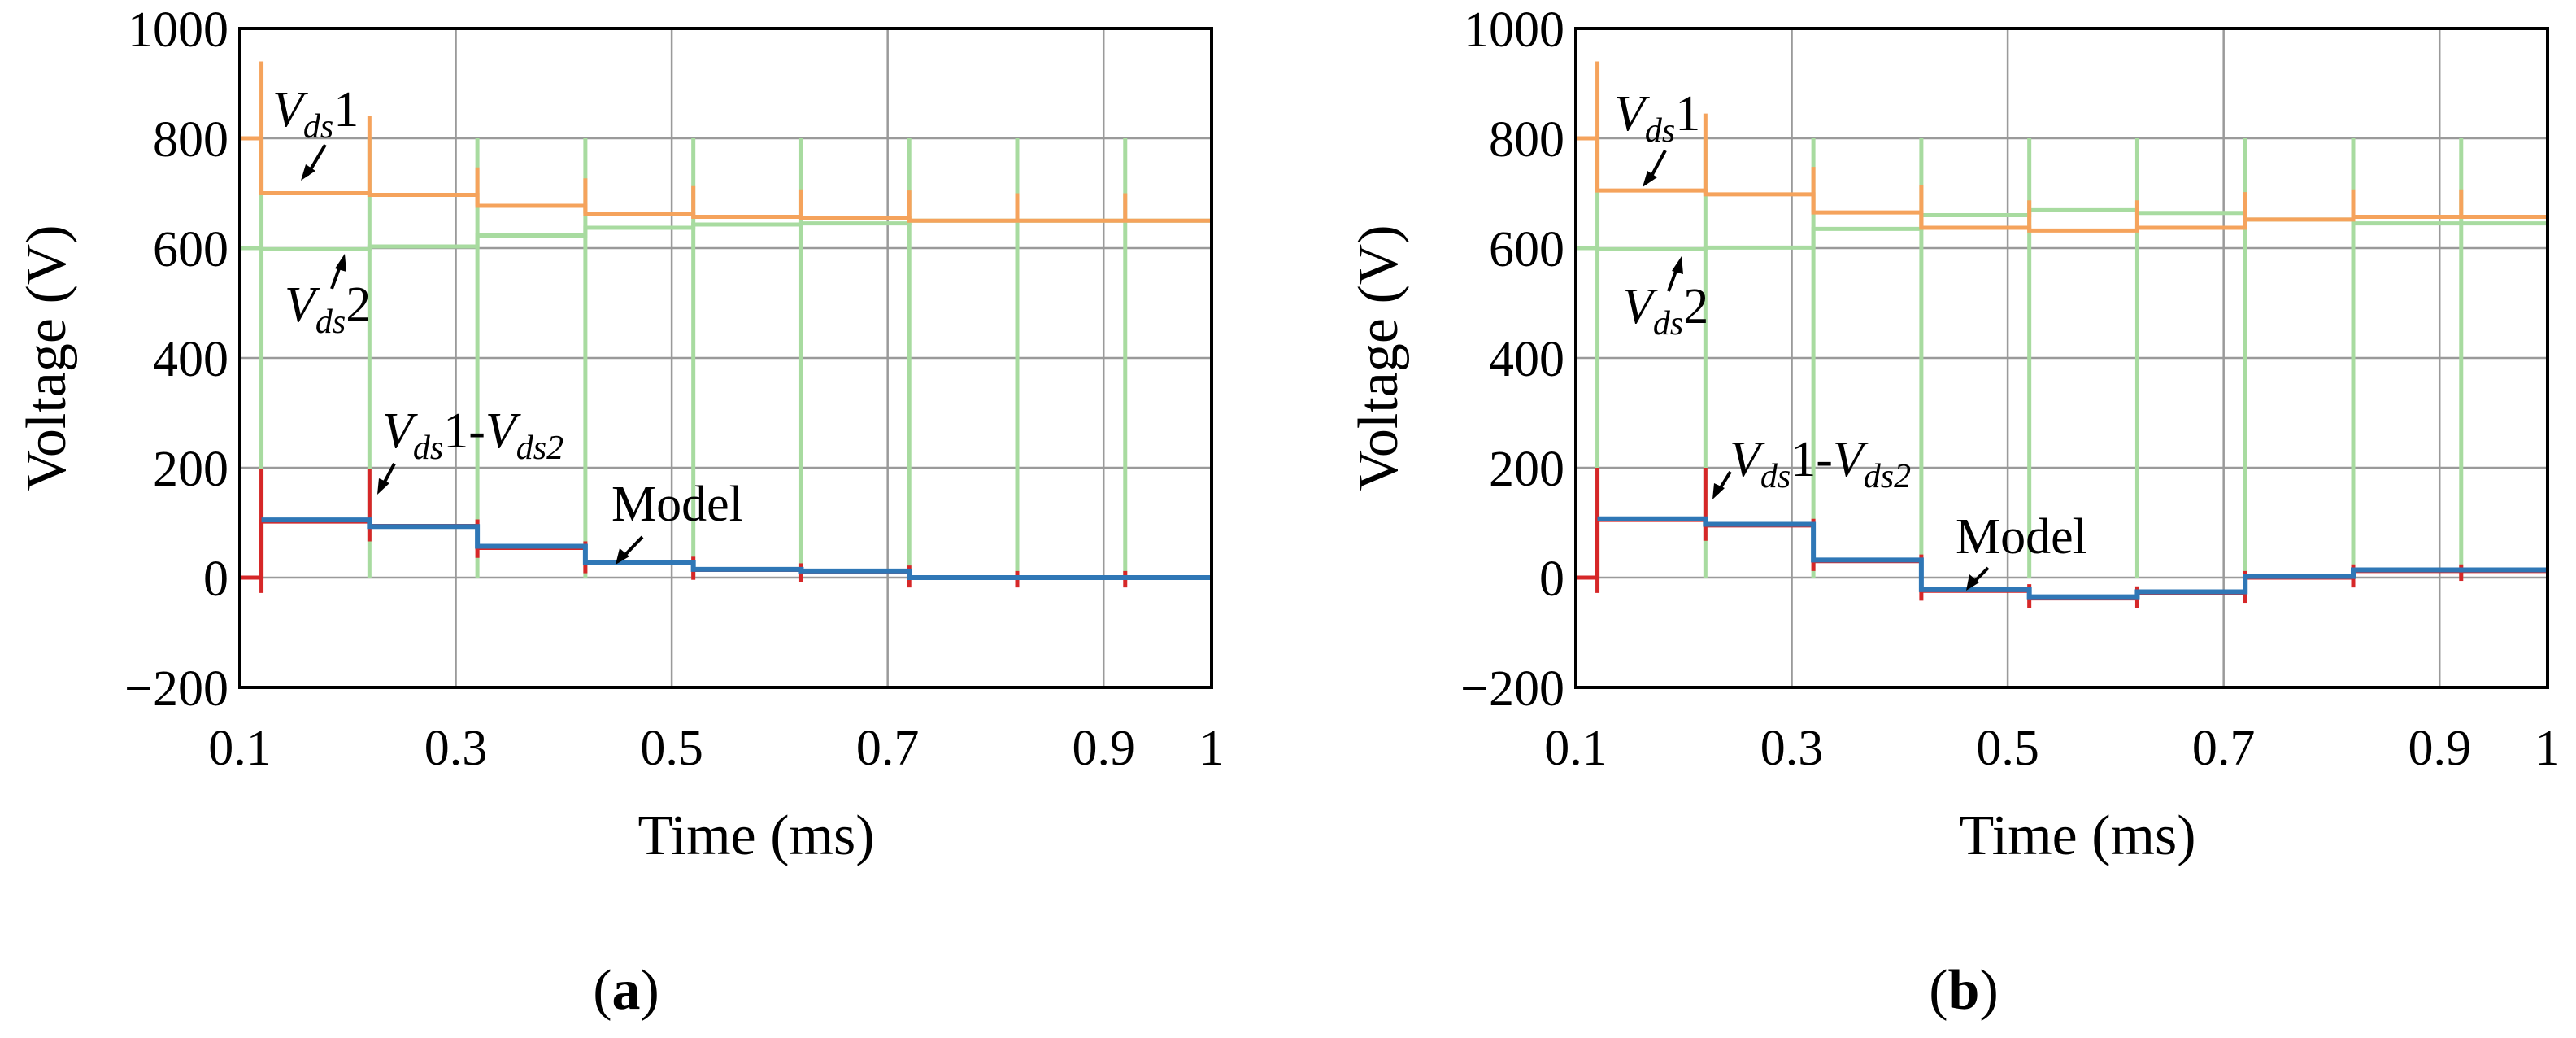  Describe the element at coordinates (726, 234) in the screenshot. I see `series-line-vds2` at that location.